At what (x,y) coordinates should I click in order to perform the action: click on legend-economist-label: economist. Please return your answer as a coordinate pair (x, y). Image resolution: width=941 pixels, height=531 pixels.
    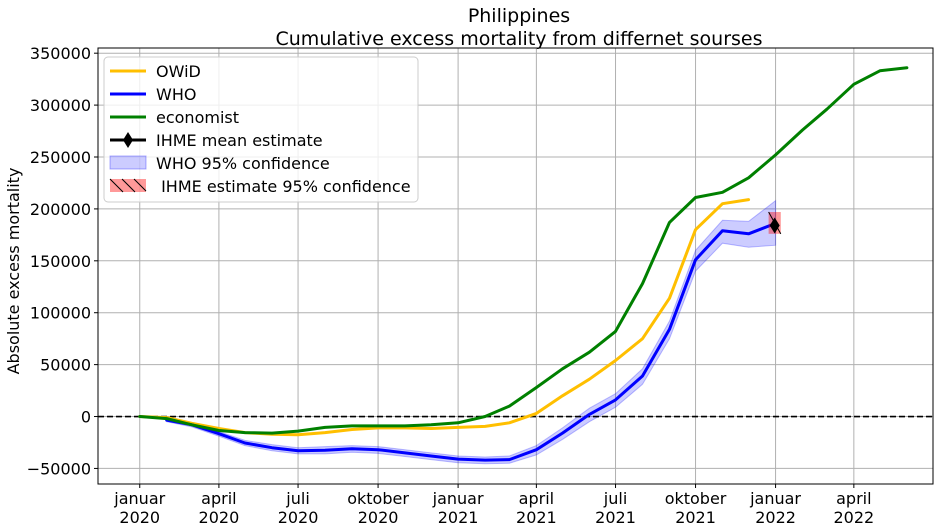
    Looking at the image, I should click on (197, 117).